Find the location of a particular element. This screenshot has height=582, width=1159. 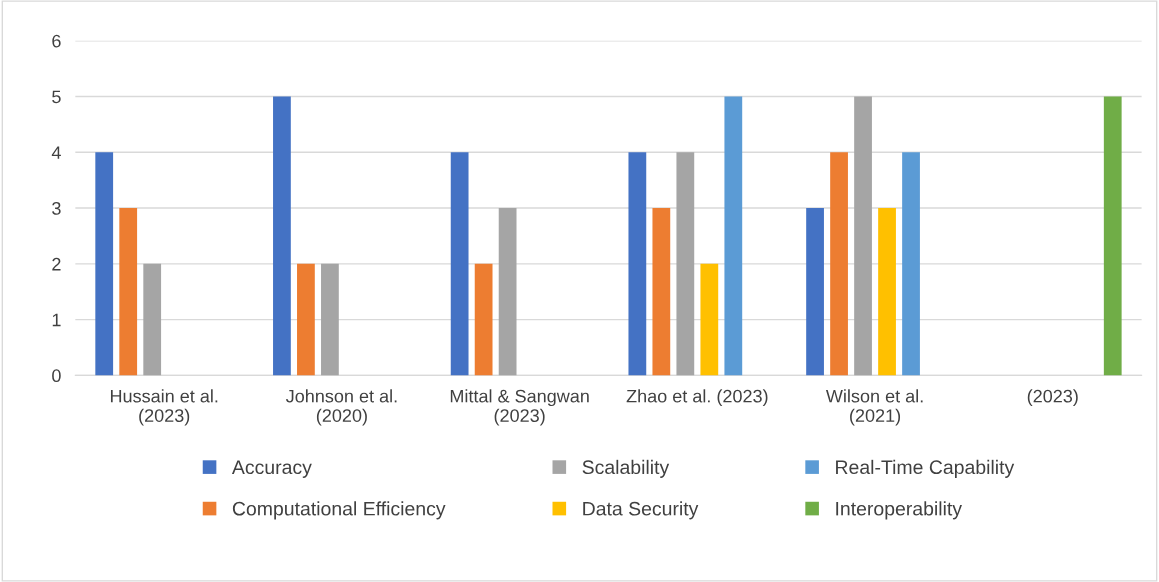

legend-label: Accuracy is located at coordinates (271, 469).